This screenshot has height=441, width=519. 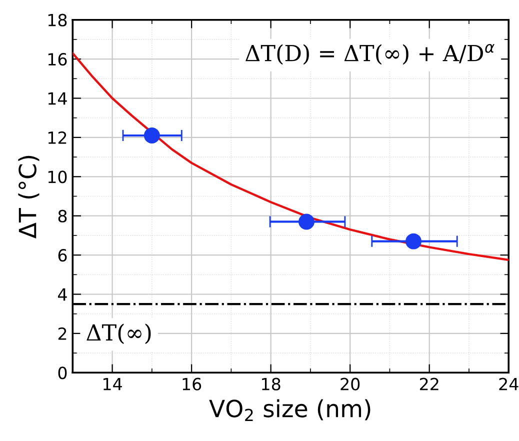 I want to click on y-axis-title: ΔT (°C), so click(x=29, y=197).